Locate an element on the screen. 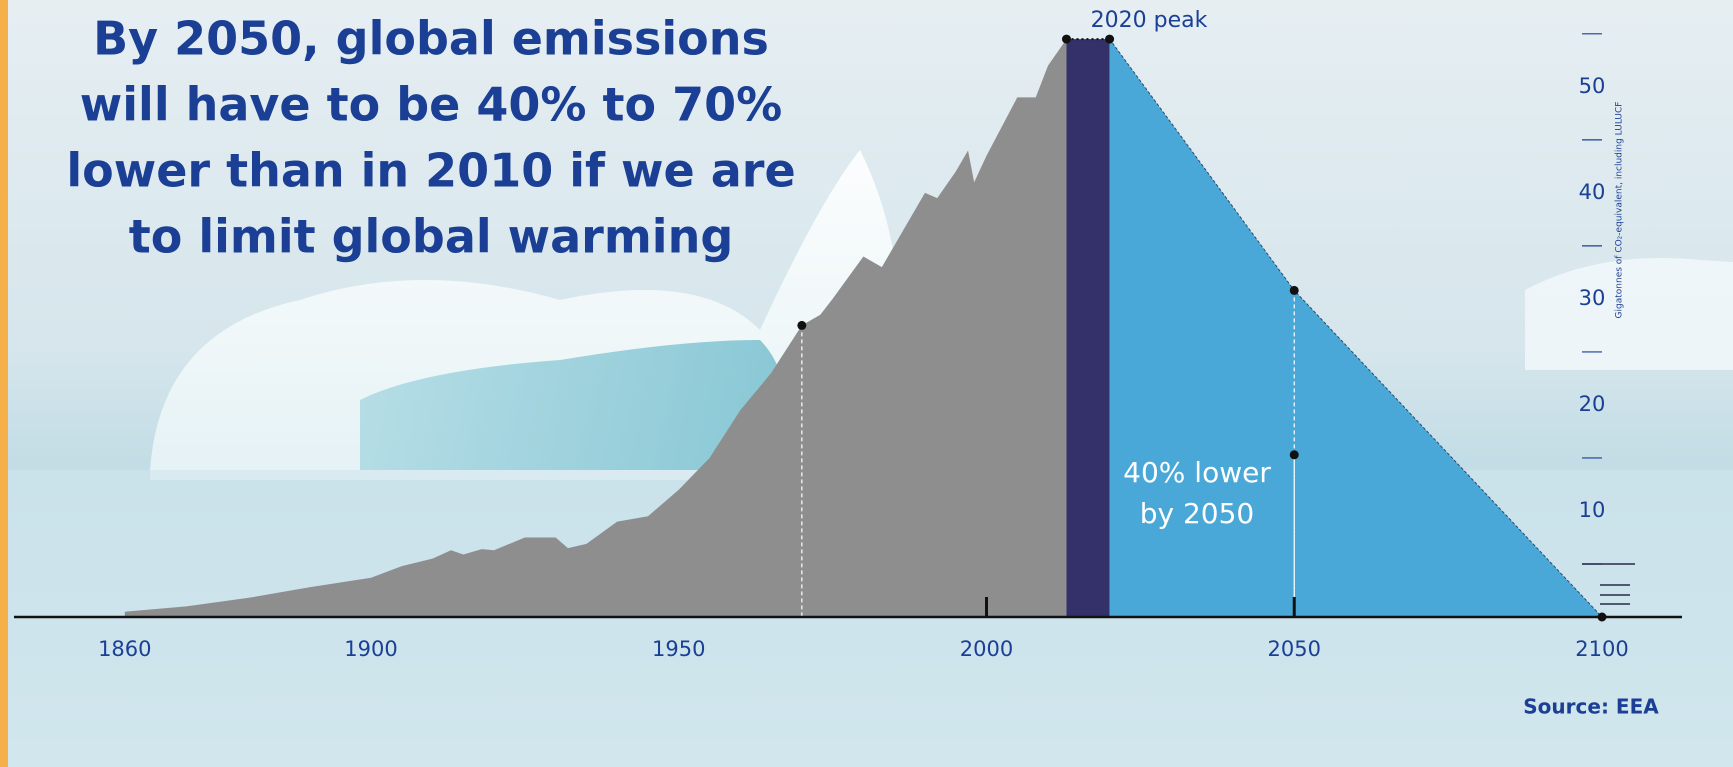 This screenshot has width=1733, height=767. iceberg-far is located at coordinates (1629, 314).